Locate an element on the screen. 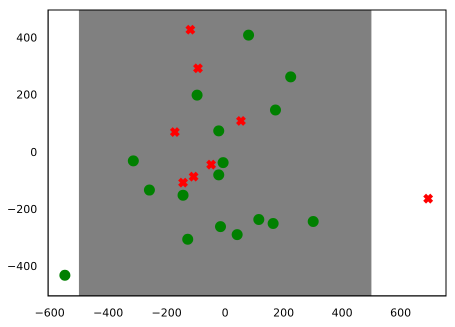  y-tick-label: 400 is located at coordinates (27, 37).